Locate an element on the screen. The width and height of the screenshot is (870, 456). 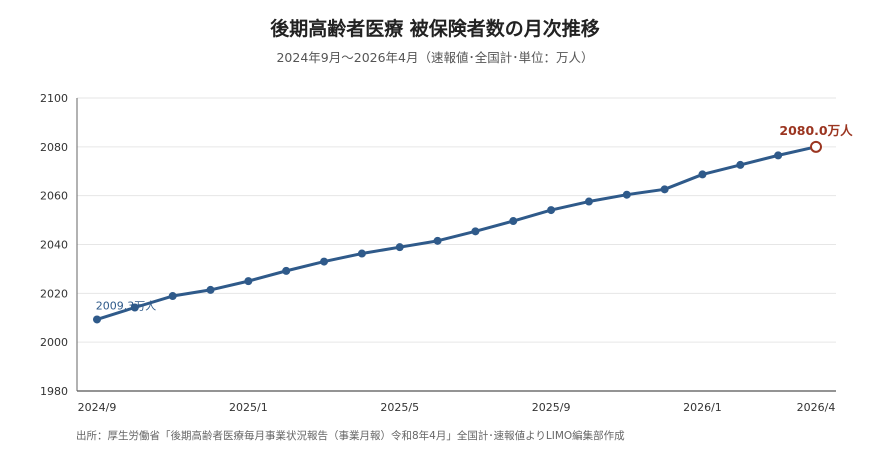
y-tick-label: 2040 is located at coordinates (54, 245).